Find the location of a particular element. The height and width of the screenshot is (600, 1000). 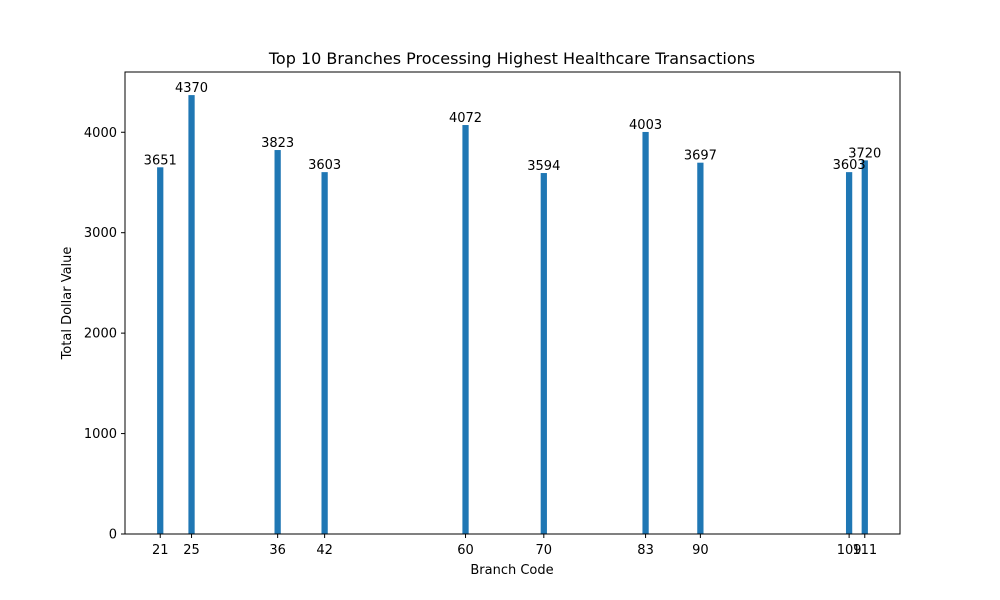

bar-value-label: 4003 is located at coordinates (645, 125).